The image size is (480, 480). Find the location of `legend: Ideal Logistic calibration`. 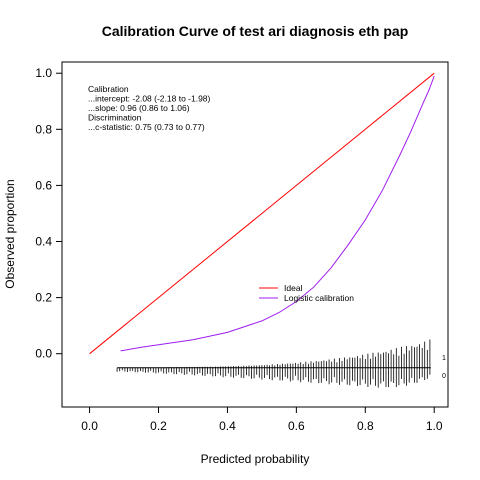

legend: Ideal Logistic calibration is located at coordinates (306, 293).